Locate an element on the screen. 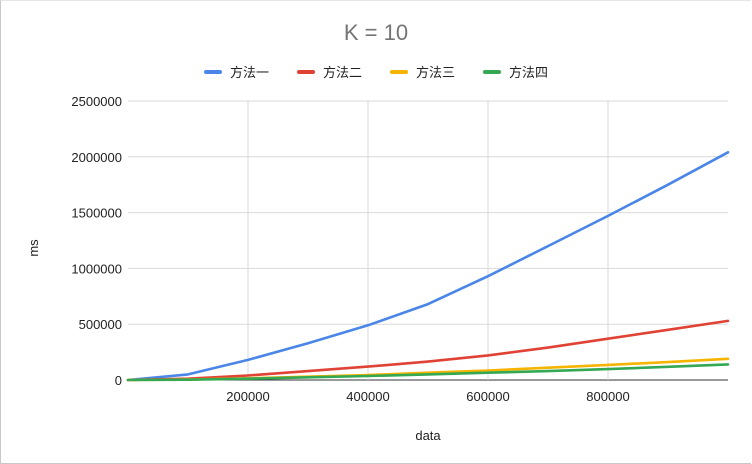 The image size is (752, 464). legend-item-series-2: 方法二 is located at coordinates (329, 71).